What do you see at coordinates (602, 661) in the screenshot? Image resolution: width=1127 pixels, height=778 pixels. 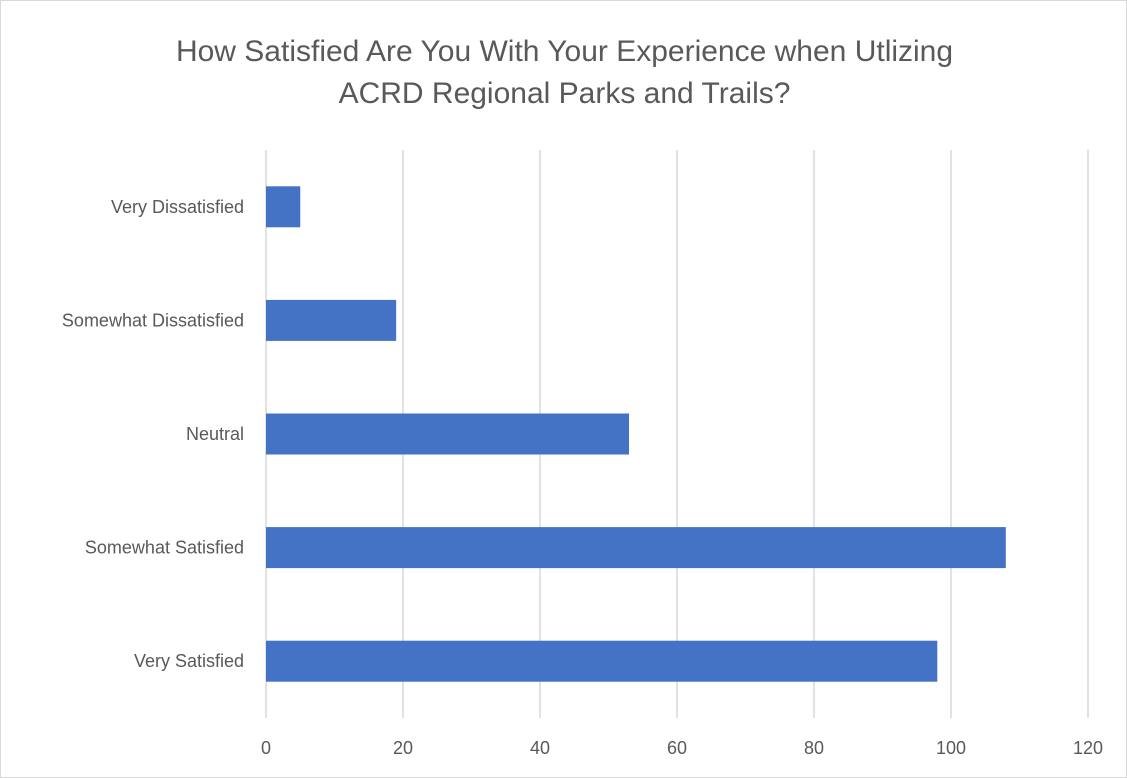 I see `bar-very-satisfied` at bounding box center [602, 661].